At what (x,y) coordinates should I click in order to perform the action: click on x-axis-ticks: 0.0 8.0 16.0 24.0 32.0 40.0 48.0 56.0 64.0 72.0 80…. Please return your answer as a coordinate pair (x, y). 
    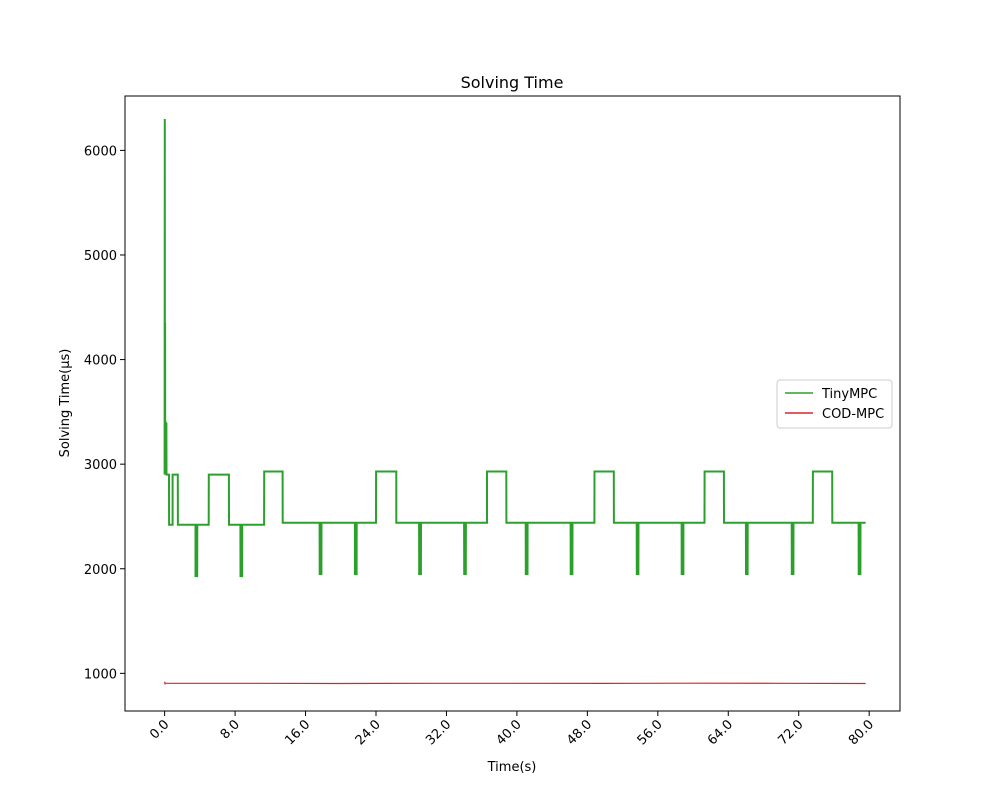
    Looking at the image, I should click on (512, 729).